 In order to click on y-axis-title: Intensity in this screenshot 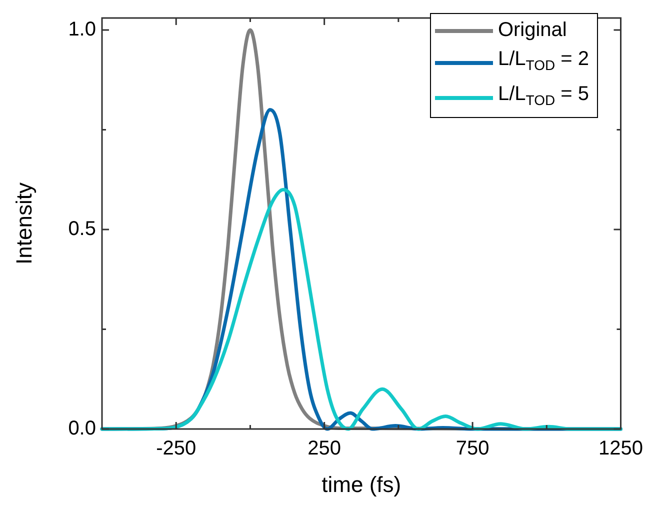, I will do `click(23, 223)`.